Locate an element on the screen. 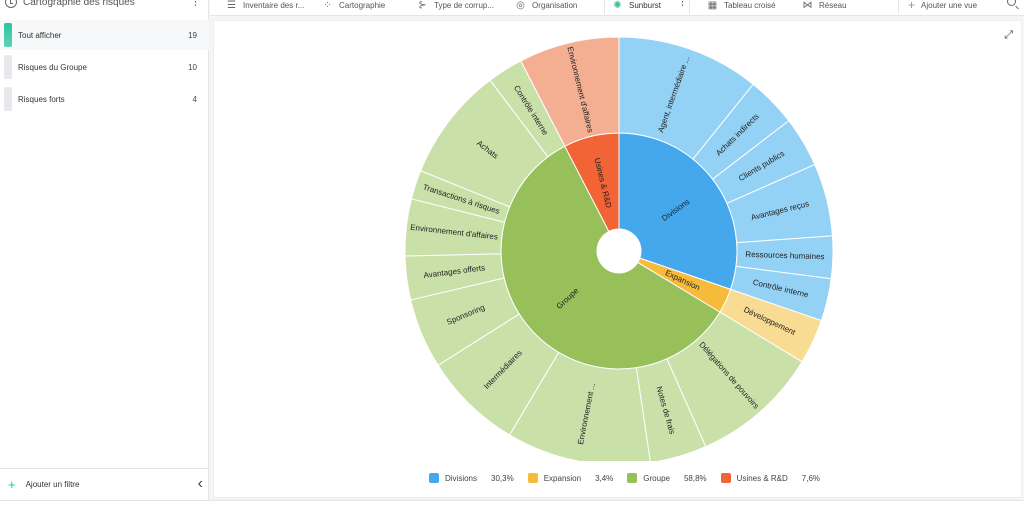 Image resolution: width=1024 pixels, height=506 pixels. sunburst-outer-label-ressources-humaines: Ressources humaines is located at coordinates (784, 255).